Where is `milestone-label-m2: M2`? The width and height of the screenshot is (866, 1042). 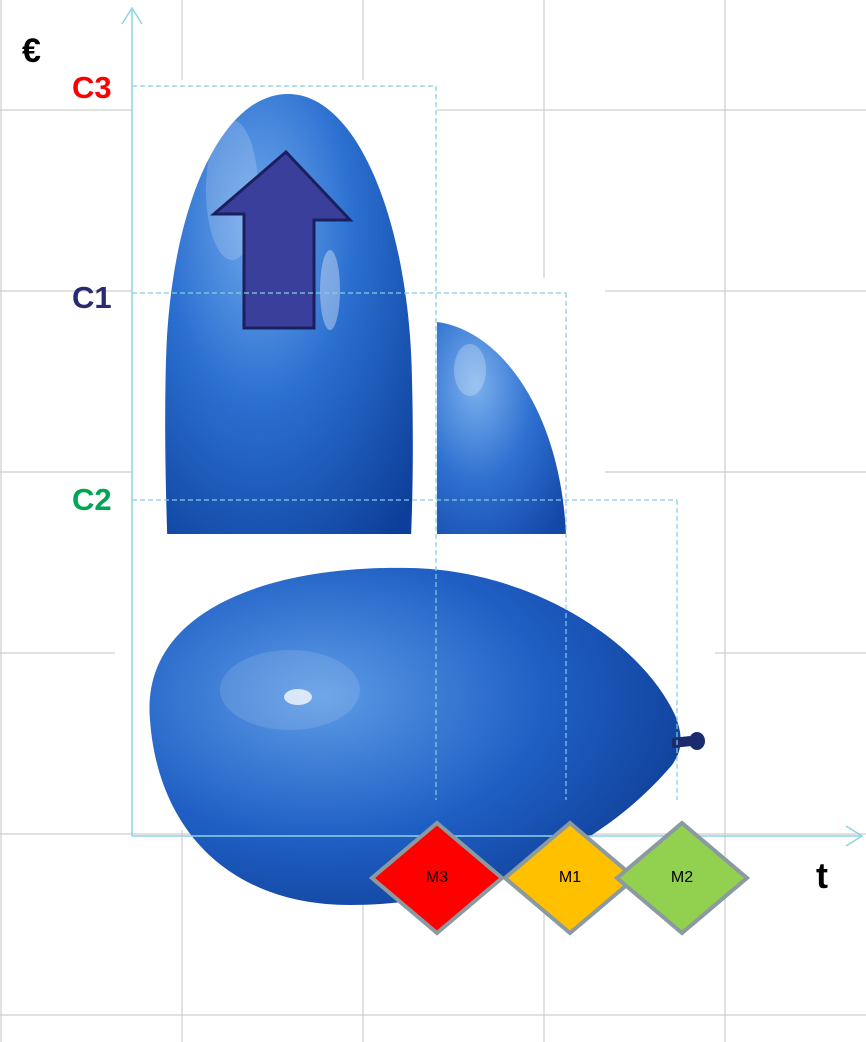 milestone-label-m2: M2 is located at coordinates (682, 877).